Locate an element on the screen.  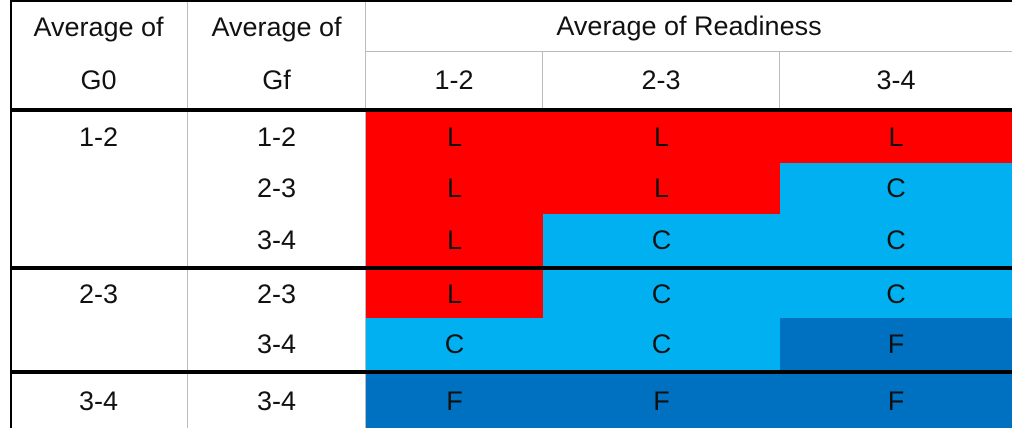
header-cell: Average of Readiness is located at coordinates (689, 27).